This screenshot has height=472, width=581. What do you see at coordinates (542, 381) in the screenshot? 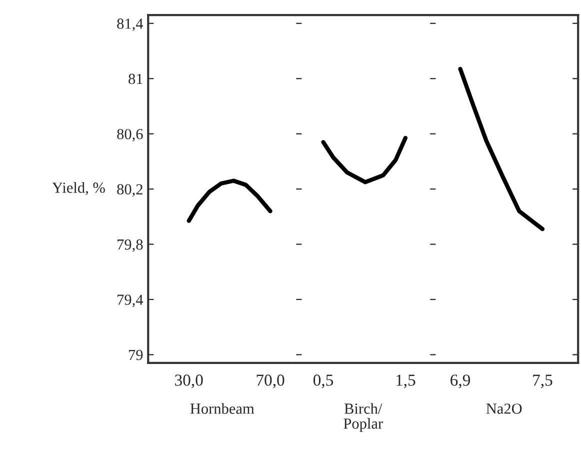
I see `x-tick-label: 7,5` at bounding box center [542, 381].